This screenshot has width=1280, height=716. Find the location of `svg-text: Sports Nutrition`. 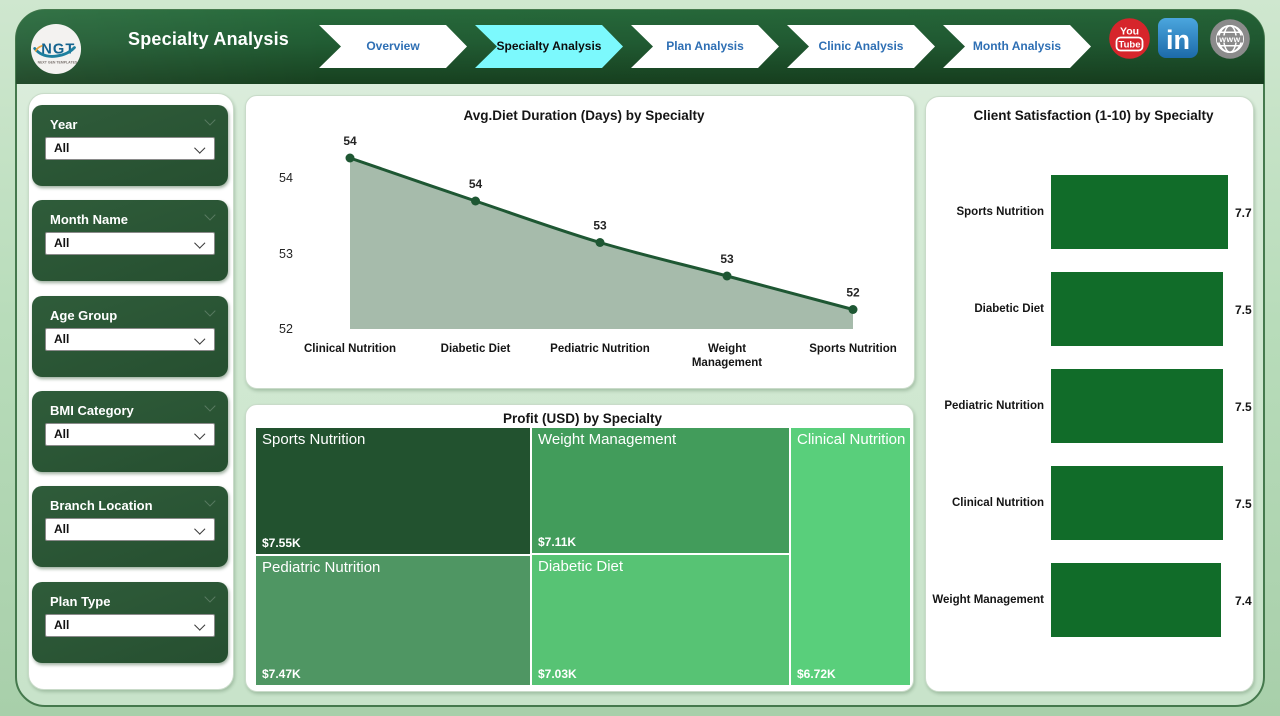

svg-text: Sports Nutrition is located at coordinates (853, 349).